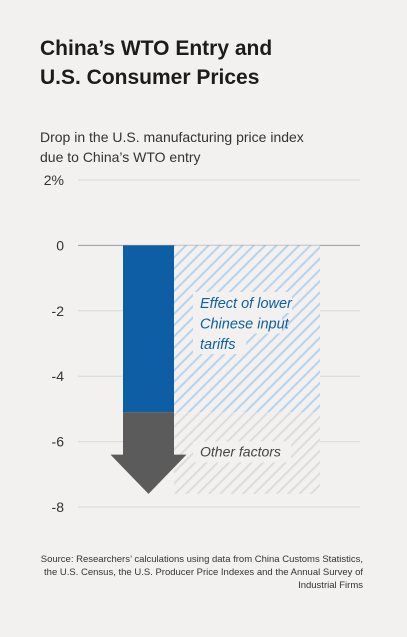  Describe the element at coordinates (148, 453) in the screenshot. I see `other-factors-arrow` at that location.